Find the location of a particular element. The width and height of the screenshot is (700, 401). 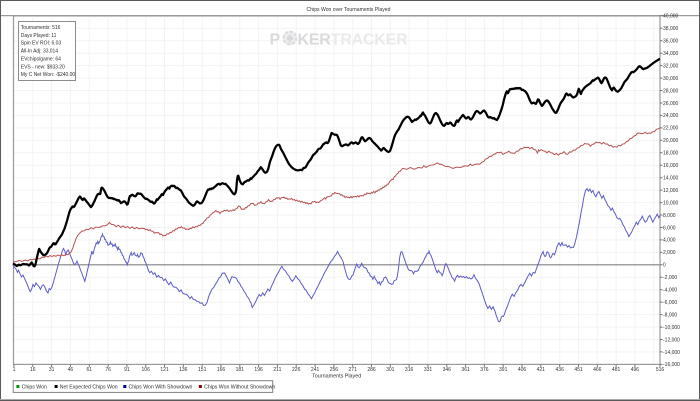

svg-text: 496 is located at coordinates (635, 370).